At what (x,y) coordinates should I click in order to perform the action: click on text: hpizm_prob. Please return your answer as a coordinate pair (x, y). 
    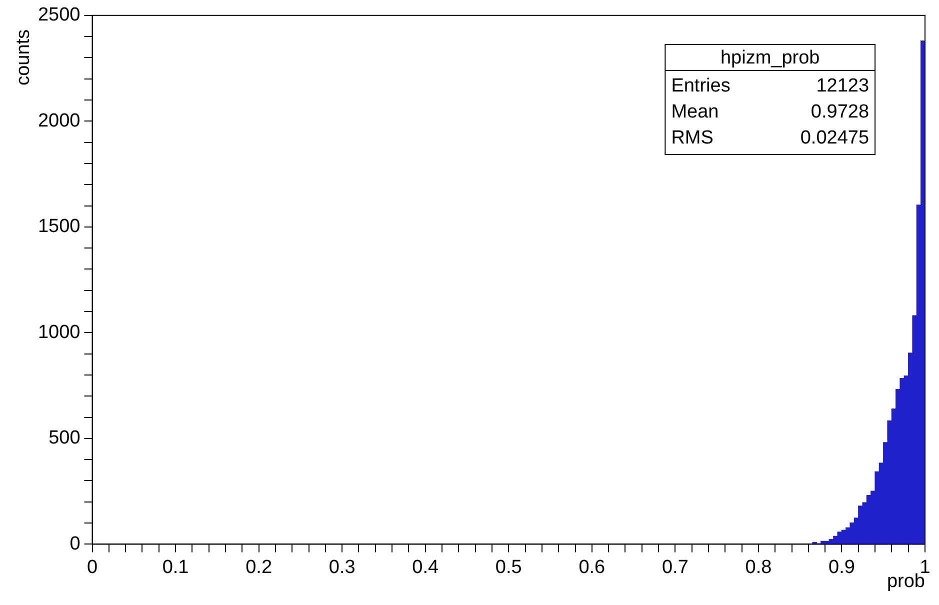
    Looking at the image, I should click on (770, 58).